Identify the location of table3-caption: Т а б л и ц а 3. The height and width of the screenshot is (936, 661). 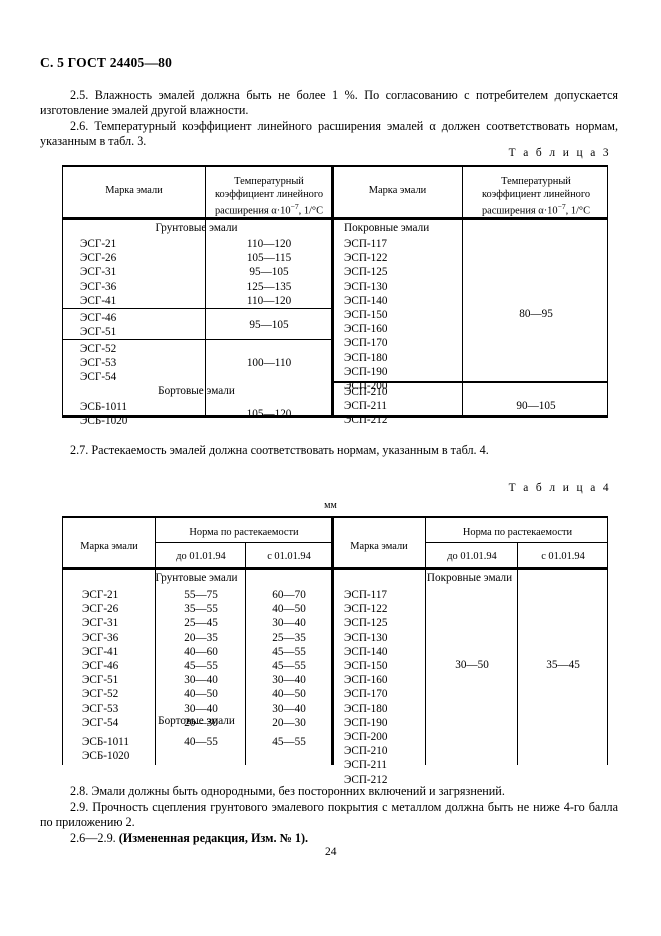
(559, 153).